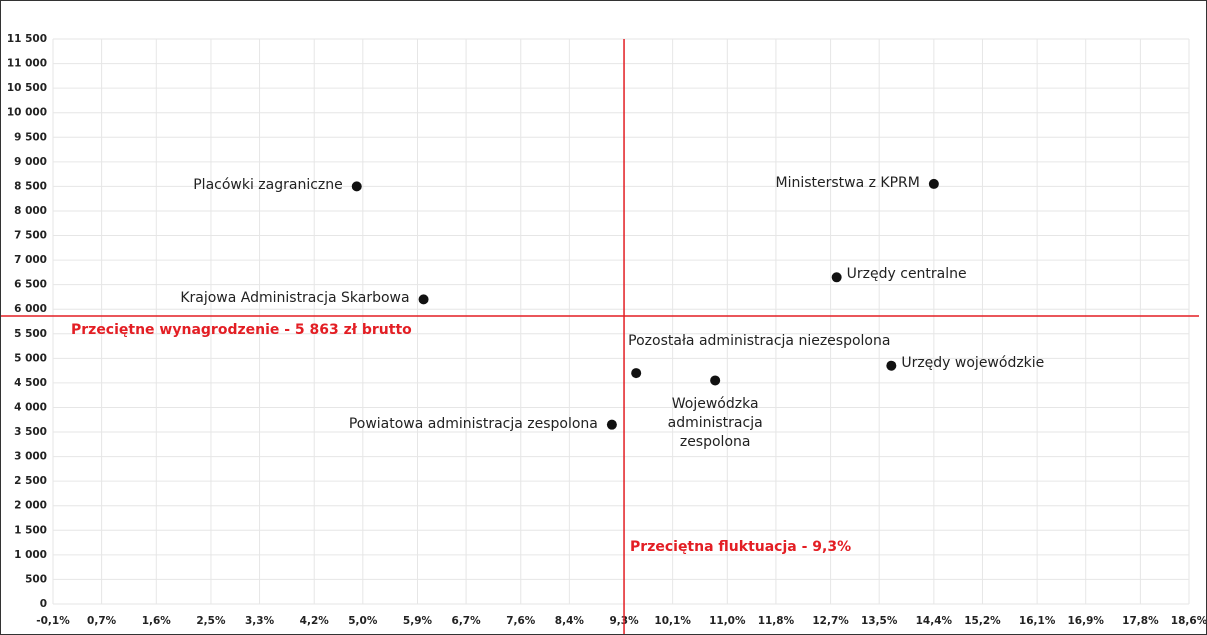  Describe the element at coordinates (260, 621) in the screenshot. I see `x-tick-label: 3,3%` at that location.